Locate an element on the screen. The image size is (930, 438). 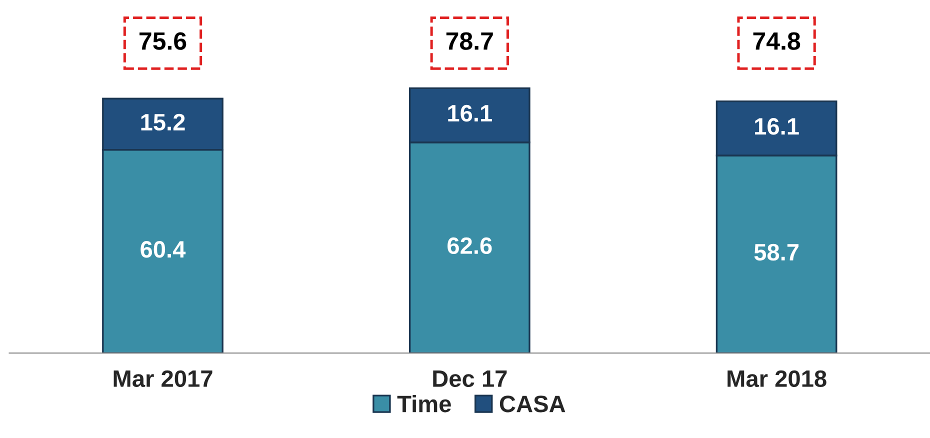
total-label: 75.6 is located at coordinates (163, 41).